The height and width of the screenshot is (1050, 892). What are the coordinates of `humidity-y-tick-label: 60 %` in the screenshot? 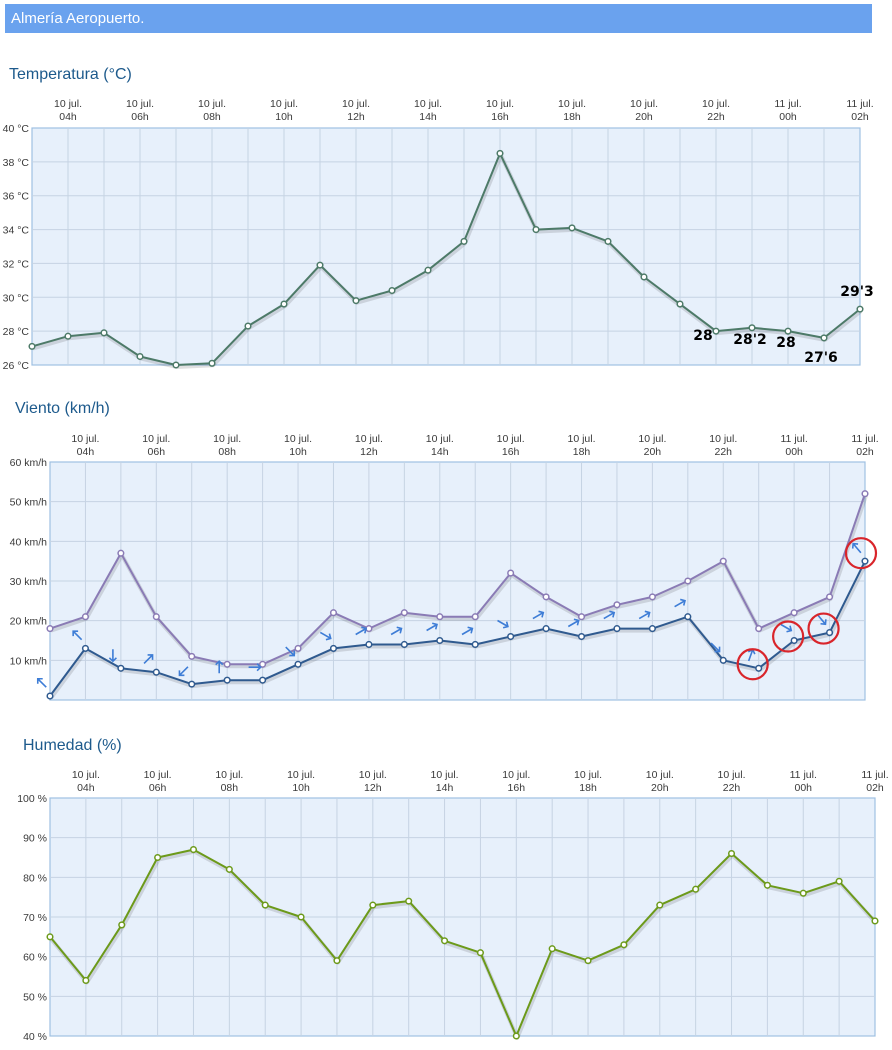 It's located at (35, 958).